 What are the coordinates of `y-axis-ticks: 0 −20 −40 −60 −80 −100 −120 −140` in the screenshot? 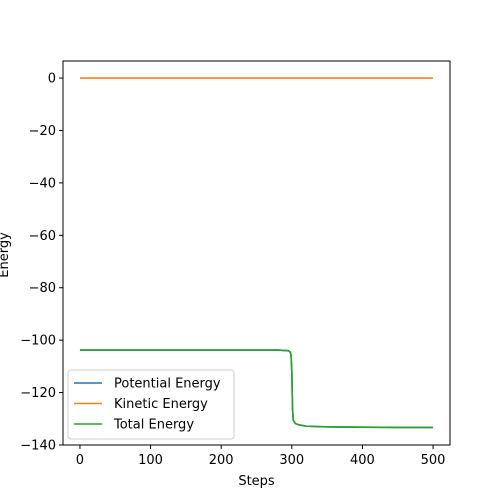 It's located at (41, 263).